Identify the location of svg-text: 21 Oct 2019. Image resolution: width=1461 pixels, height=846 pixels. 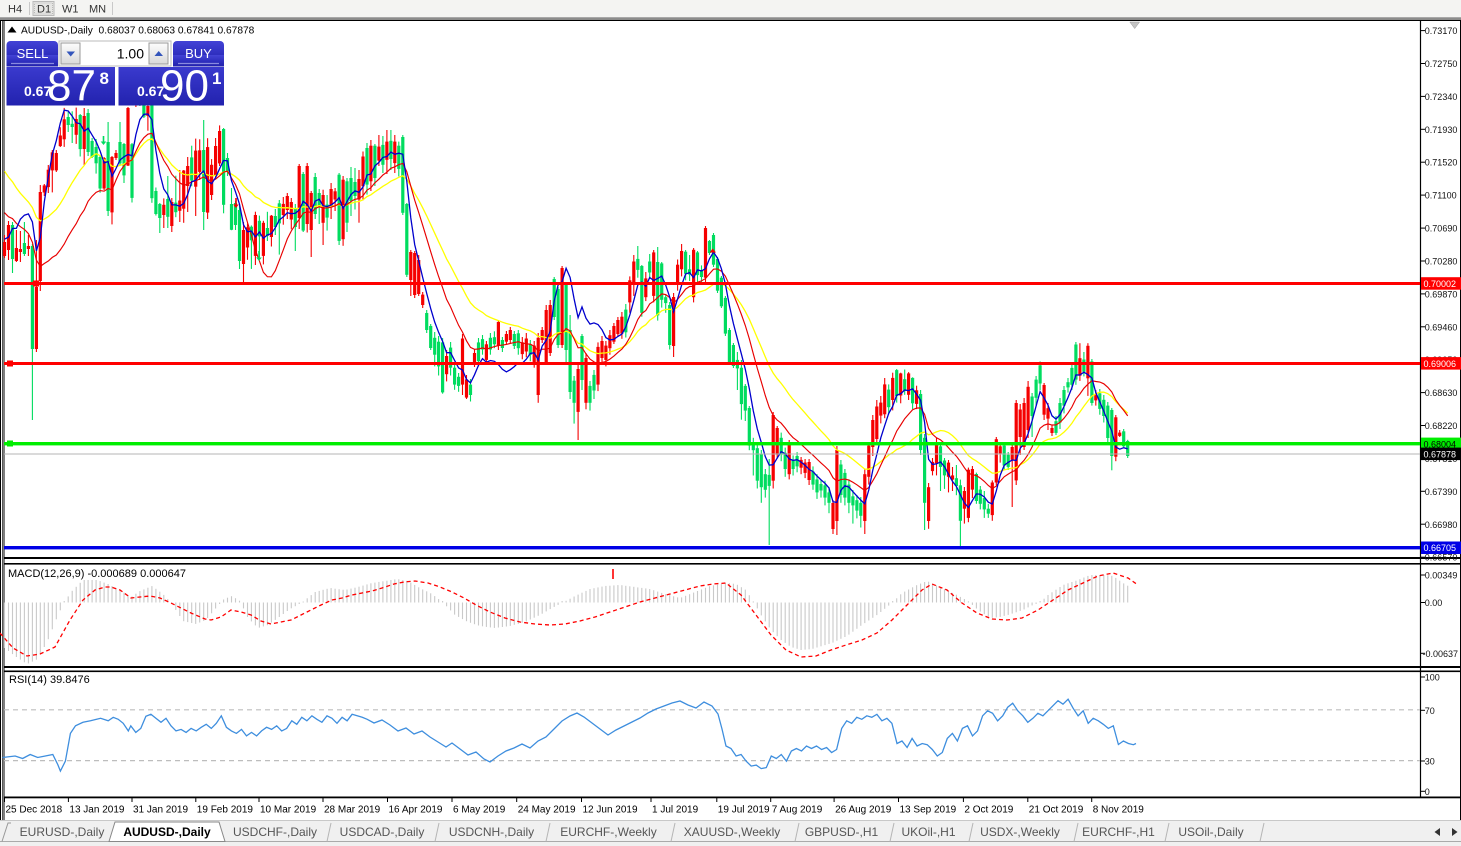
(1056, 810).